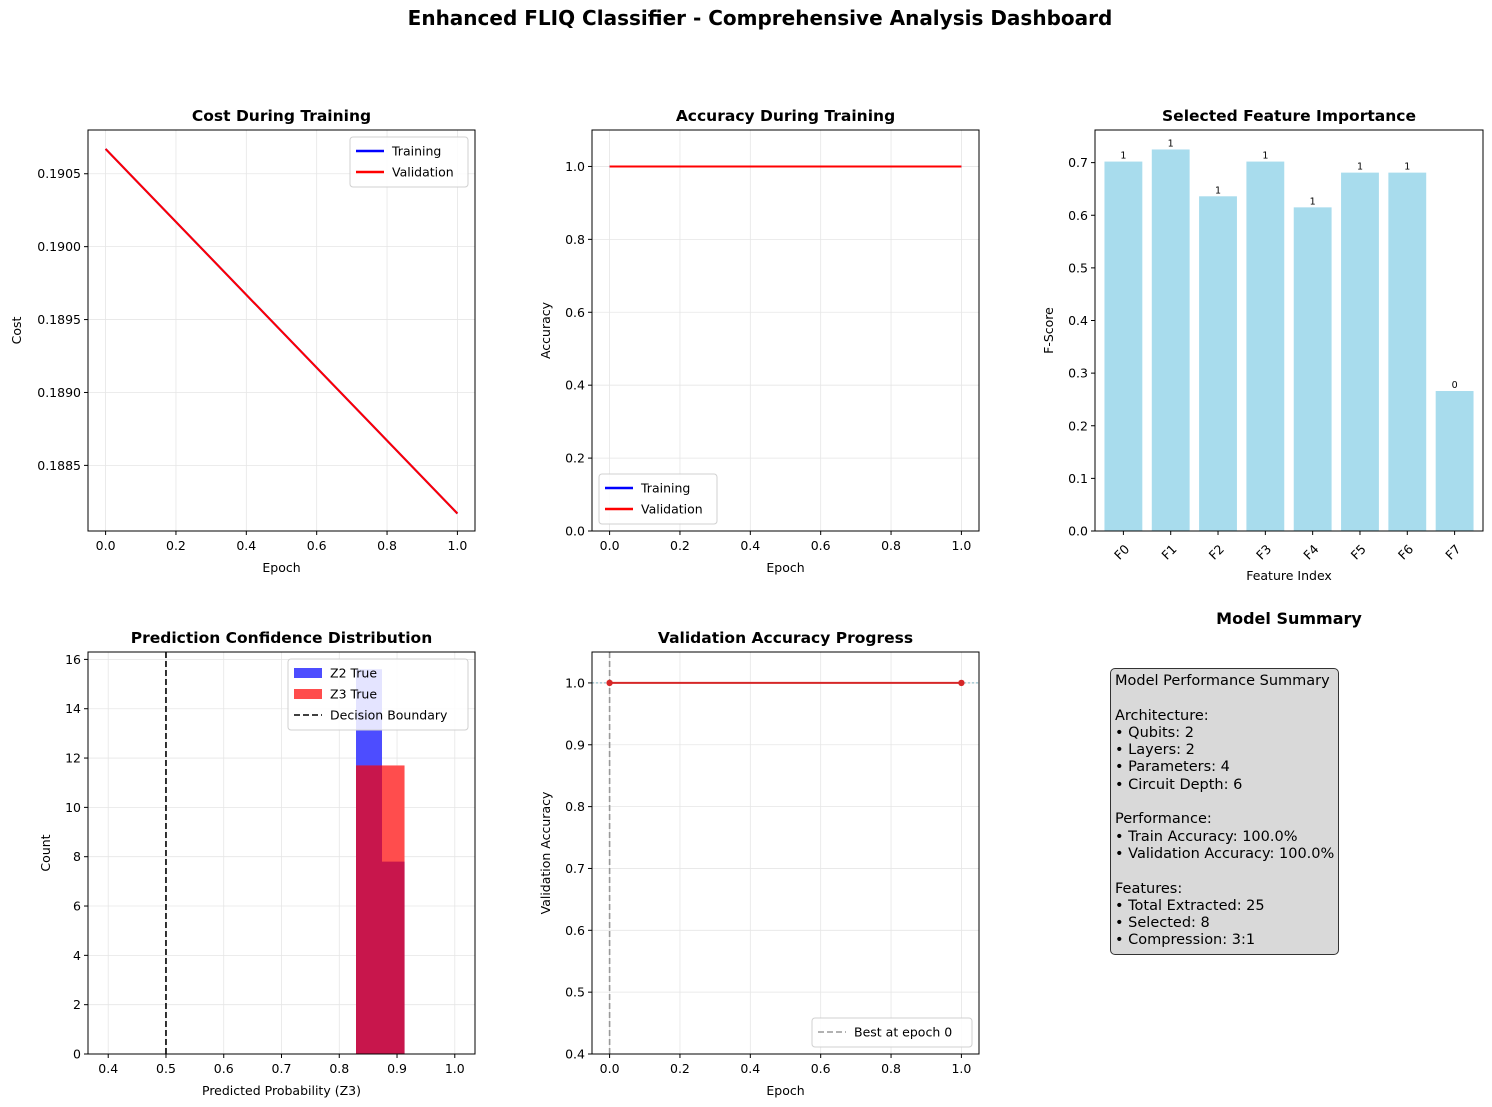  Describe the element at coordinates (1216, 551) in the screenshot. I see `x-tick-label: F2` at that location.